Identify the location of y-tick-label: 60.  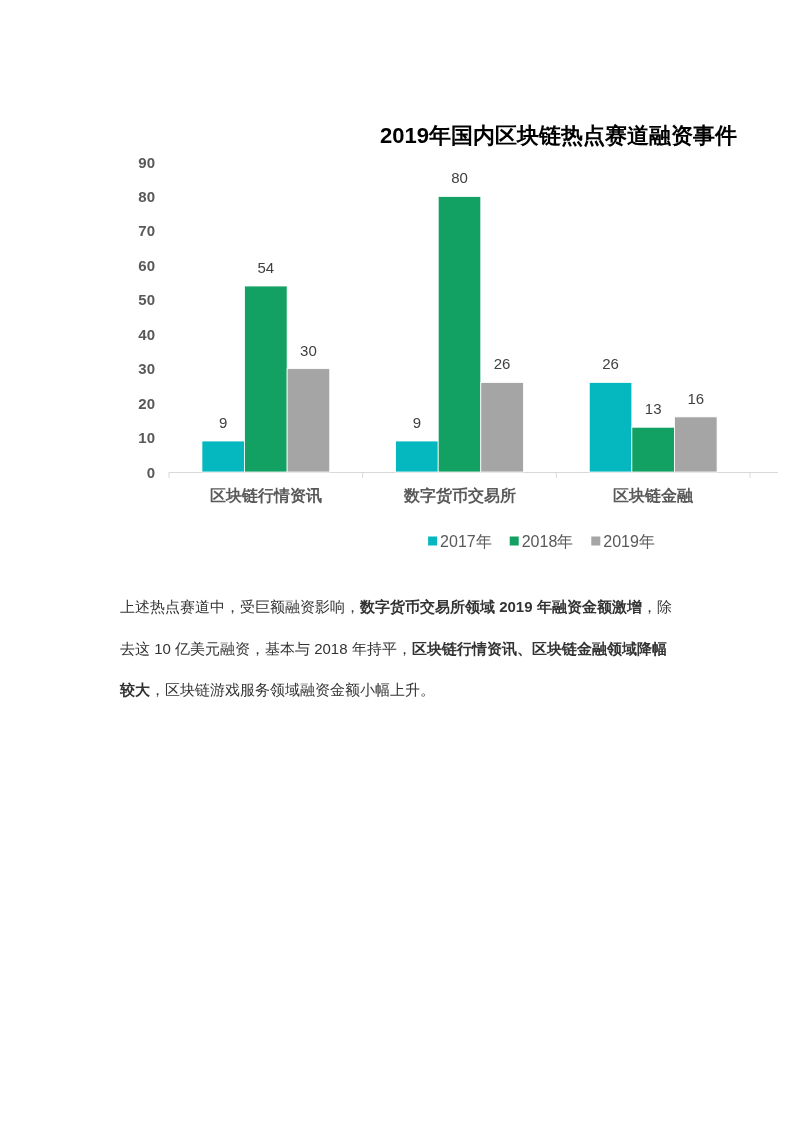
(146, 265).